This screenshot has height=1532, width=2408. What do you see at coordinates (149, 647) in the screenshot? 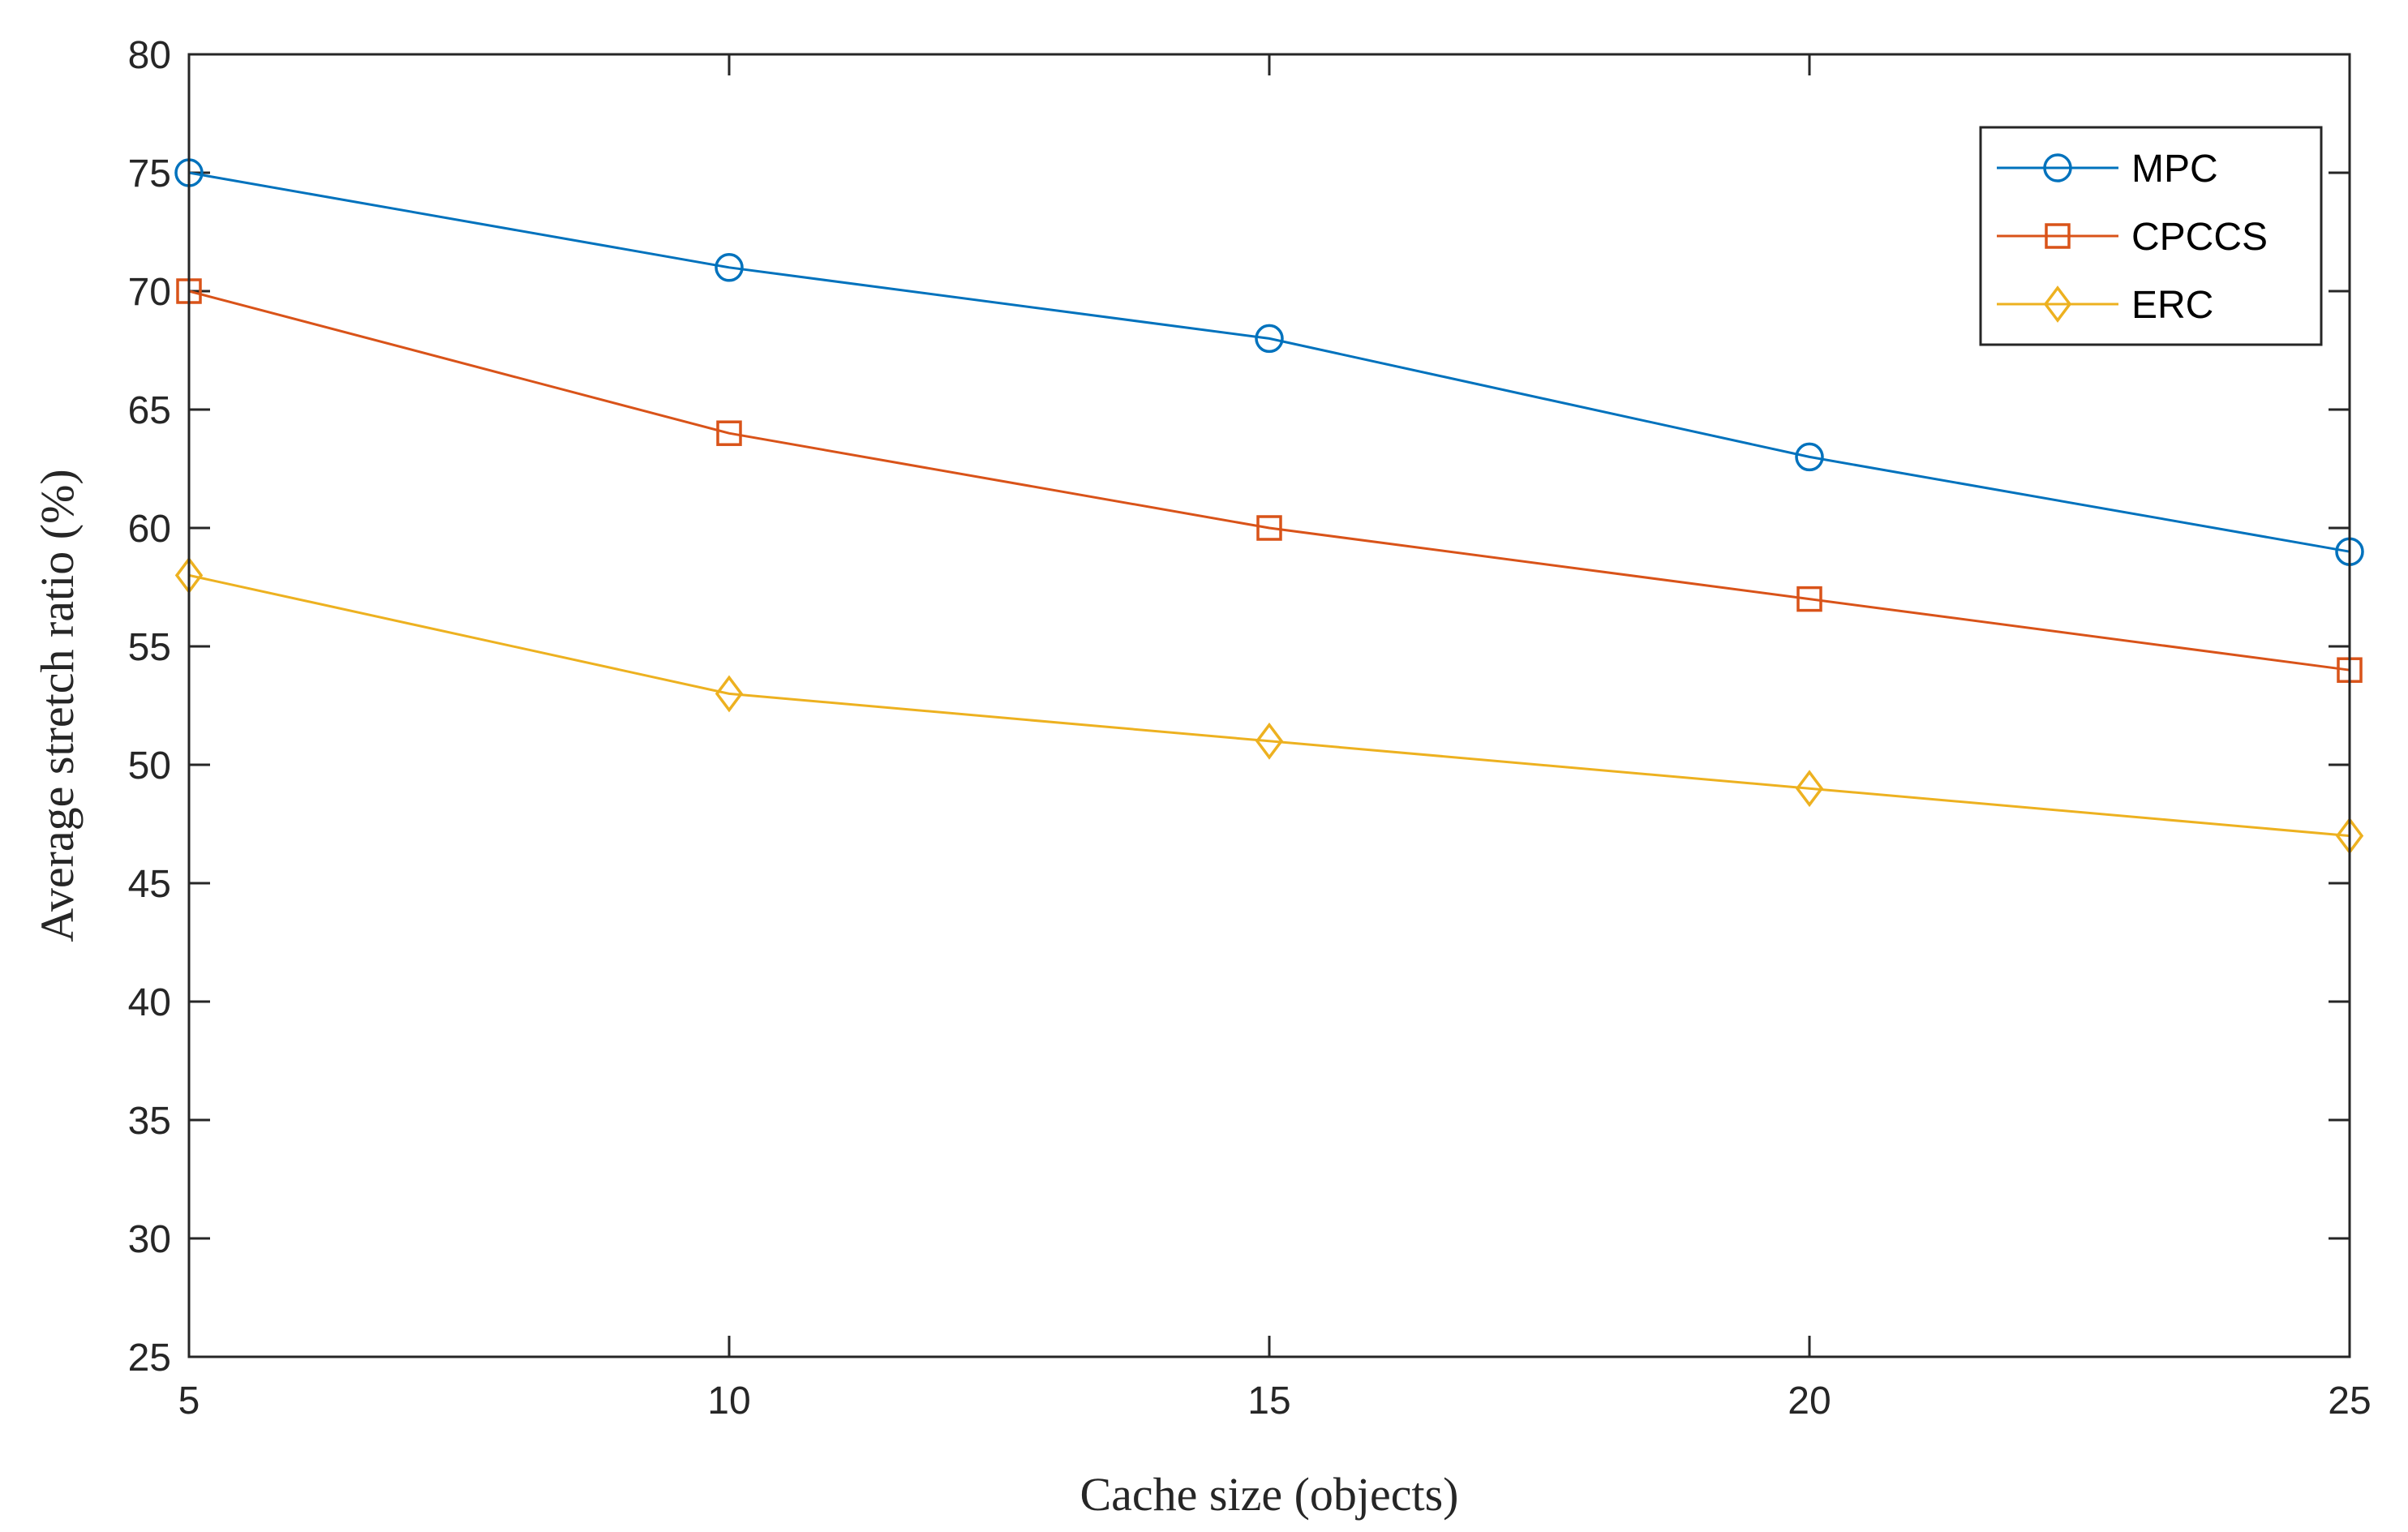
I see `y-tick-label: 55` at bounding box center [149, 647].